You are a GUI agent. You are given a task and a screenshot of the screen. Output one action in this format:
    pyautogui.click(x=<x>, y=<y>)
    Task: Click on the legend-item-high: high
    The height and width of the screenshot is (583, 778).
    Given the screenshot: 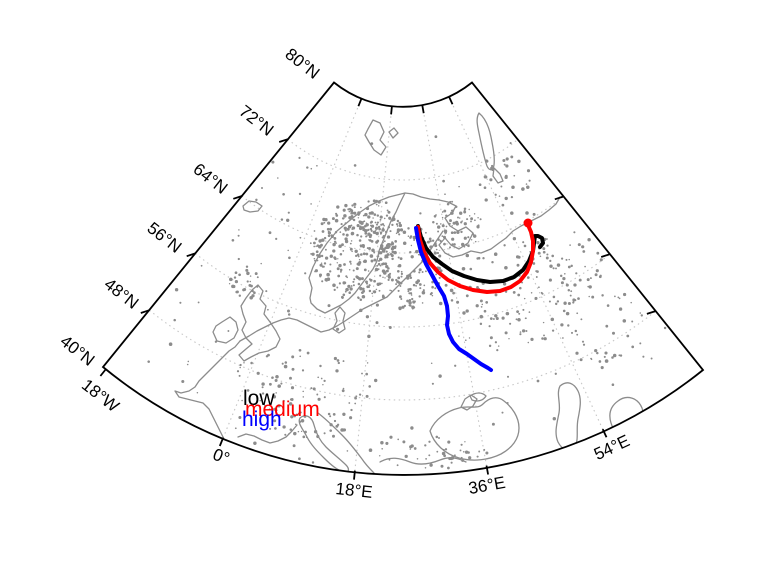 What is the action you would take?
    pyautogui.click(x=262, y=419)
    